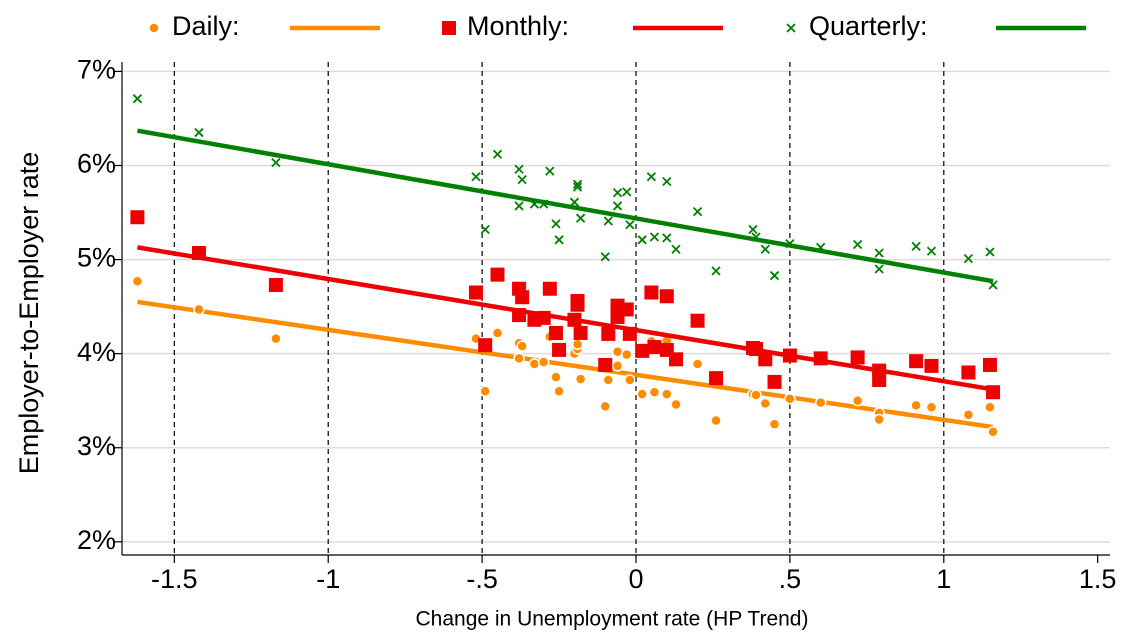 Image resolution: width=1131 pixels, height=639 pixels. I want to click on y-tick-label: 3%, so click(96, 446).